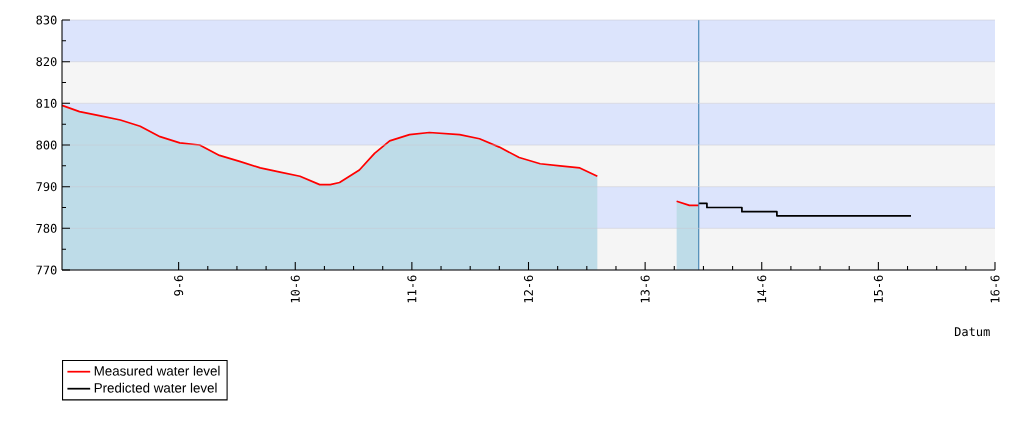  Describe the element at coordinates (179, 285) in the screenshot. I see `x-tick-label: 9-6` at that location.